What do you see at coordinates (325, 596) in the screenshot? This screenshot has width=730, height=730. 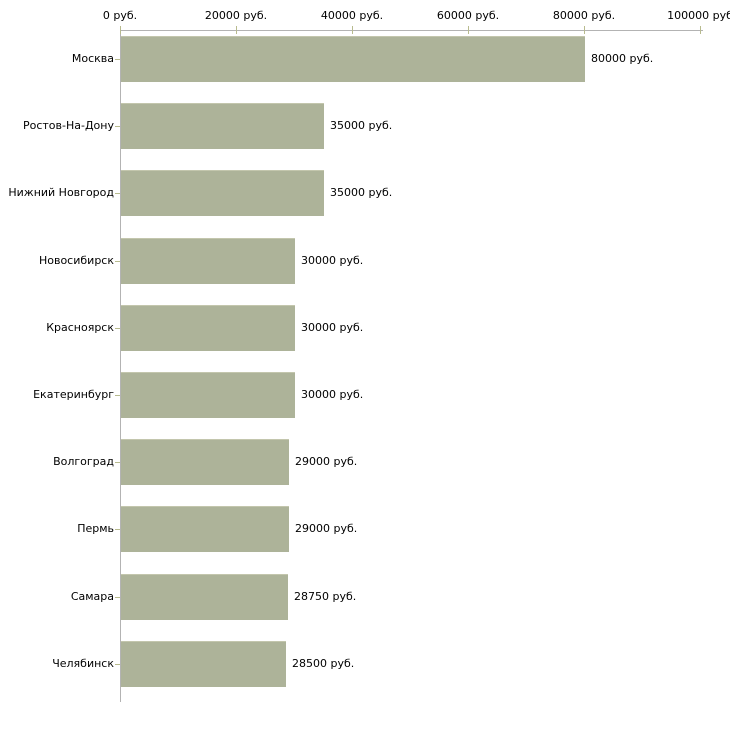 I see `value-label: 28750 руб.` at bounding box center [325, 596].